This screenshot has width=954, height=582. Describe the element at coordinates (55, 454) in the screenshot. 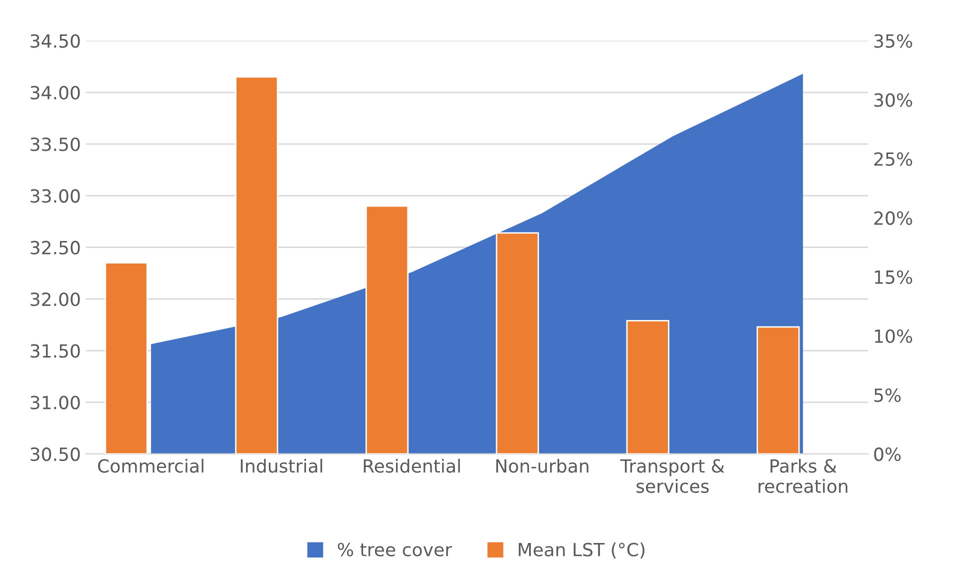

I see `y-tick-label: 30.50` at that location.